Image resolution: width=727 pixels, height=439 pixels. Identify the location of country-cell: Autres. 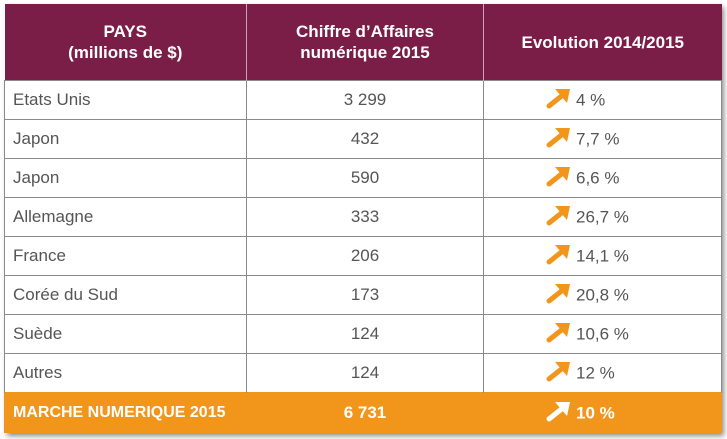
(125, 373).